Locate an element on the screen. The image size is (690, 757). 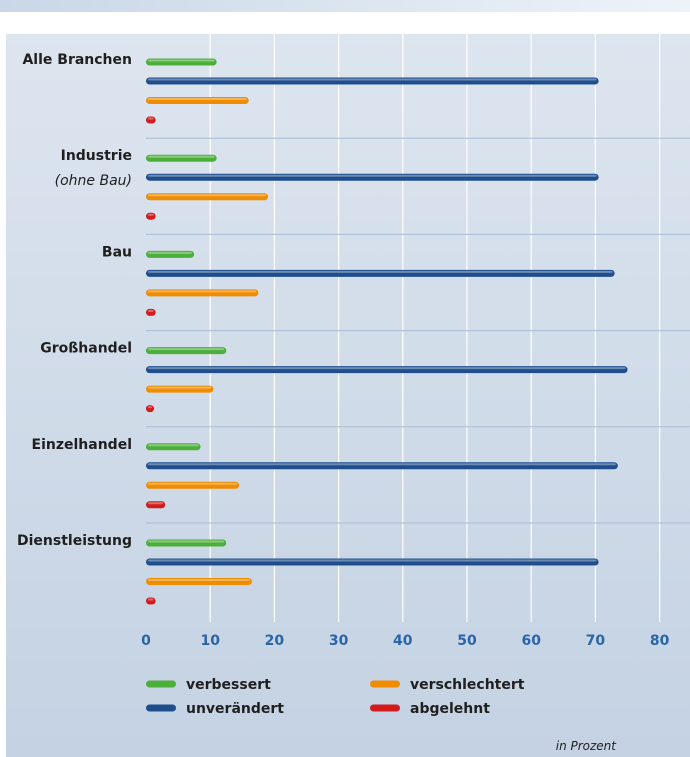
x-tick-4: 40 is located at coordinates (403, 641).